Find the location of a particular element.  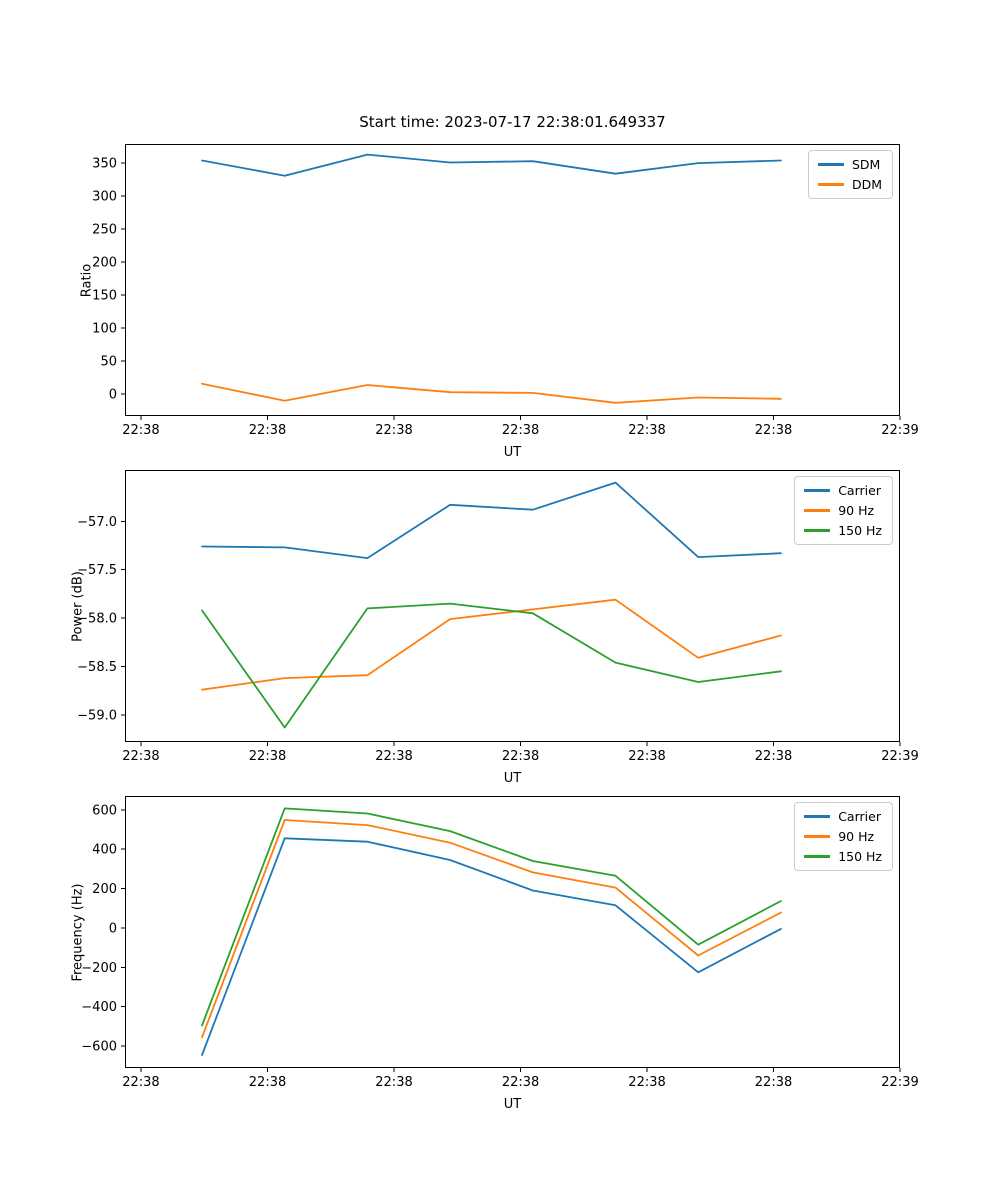

y-tick-label: 250 is located at coordinates (104, 230).